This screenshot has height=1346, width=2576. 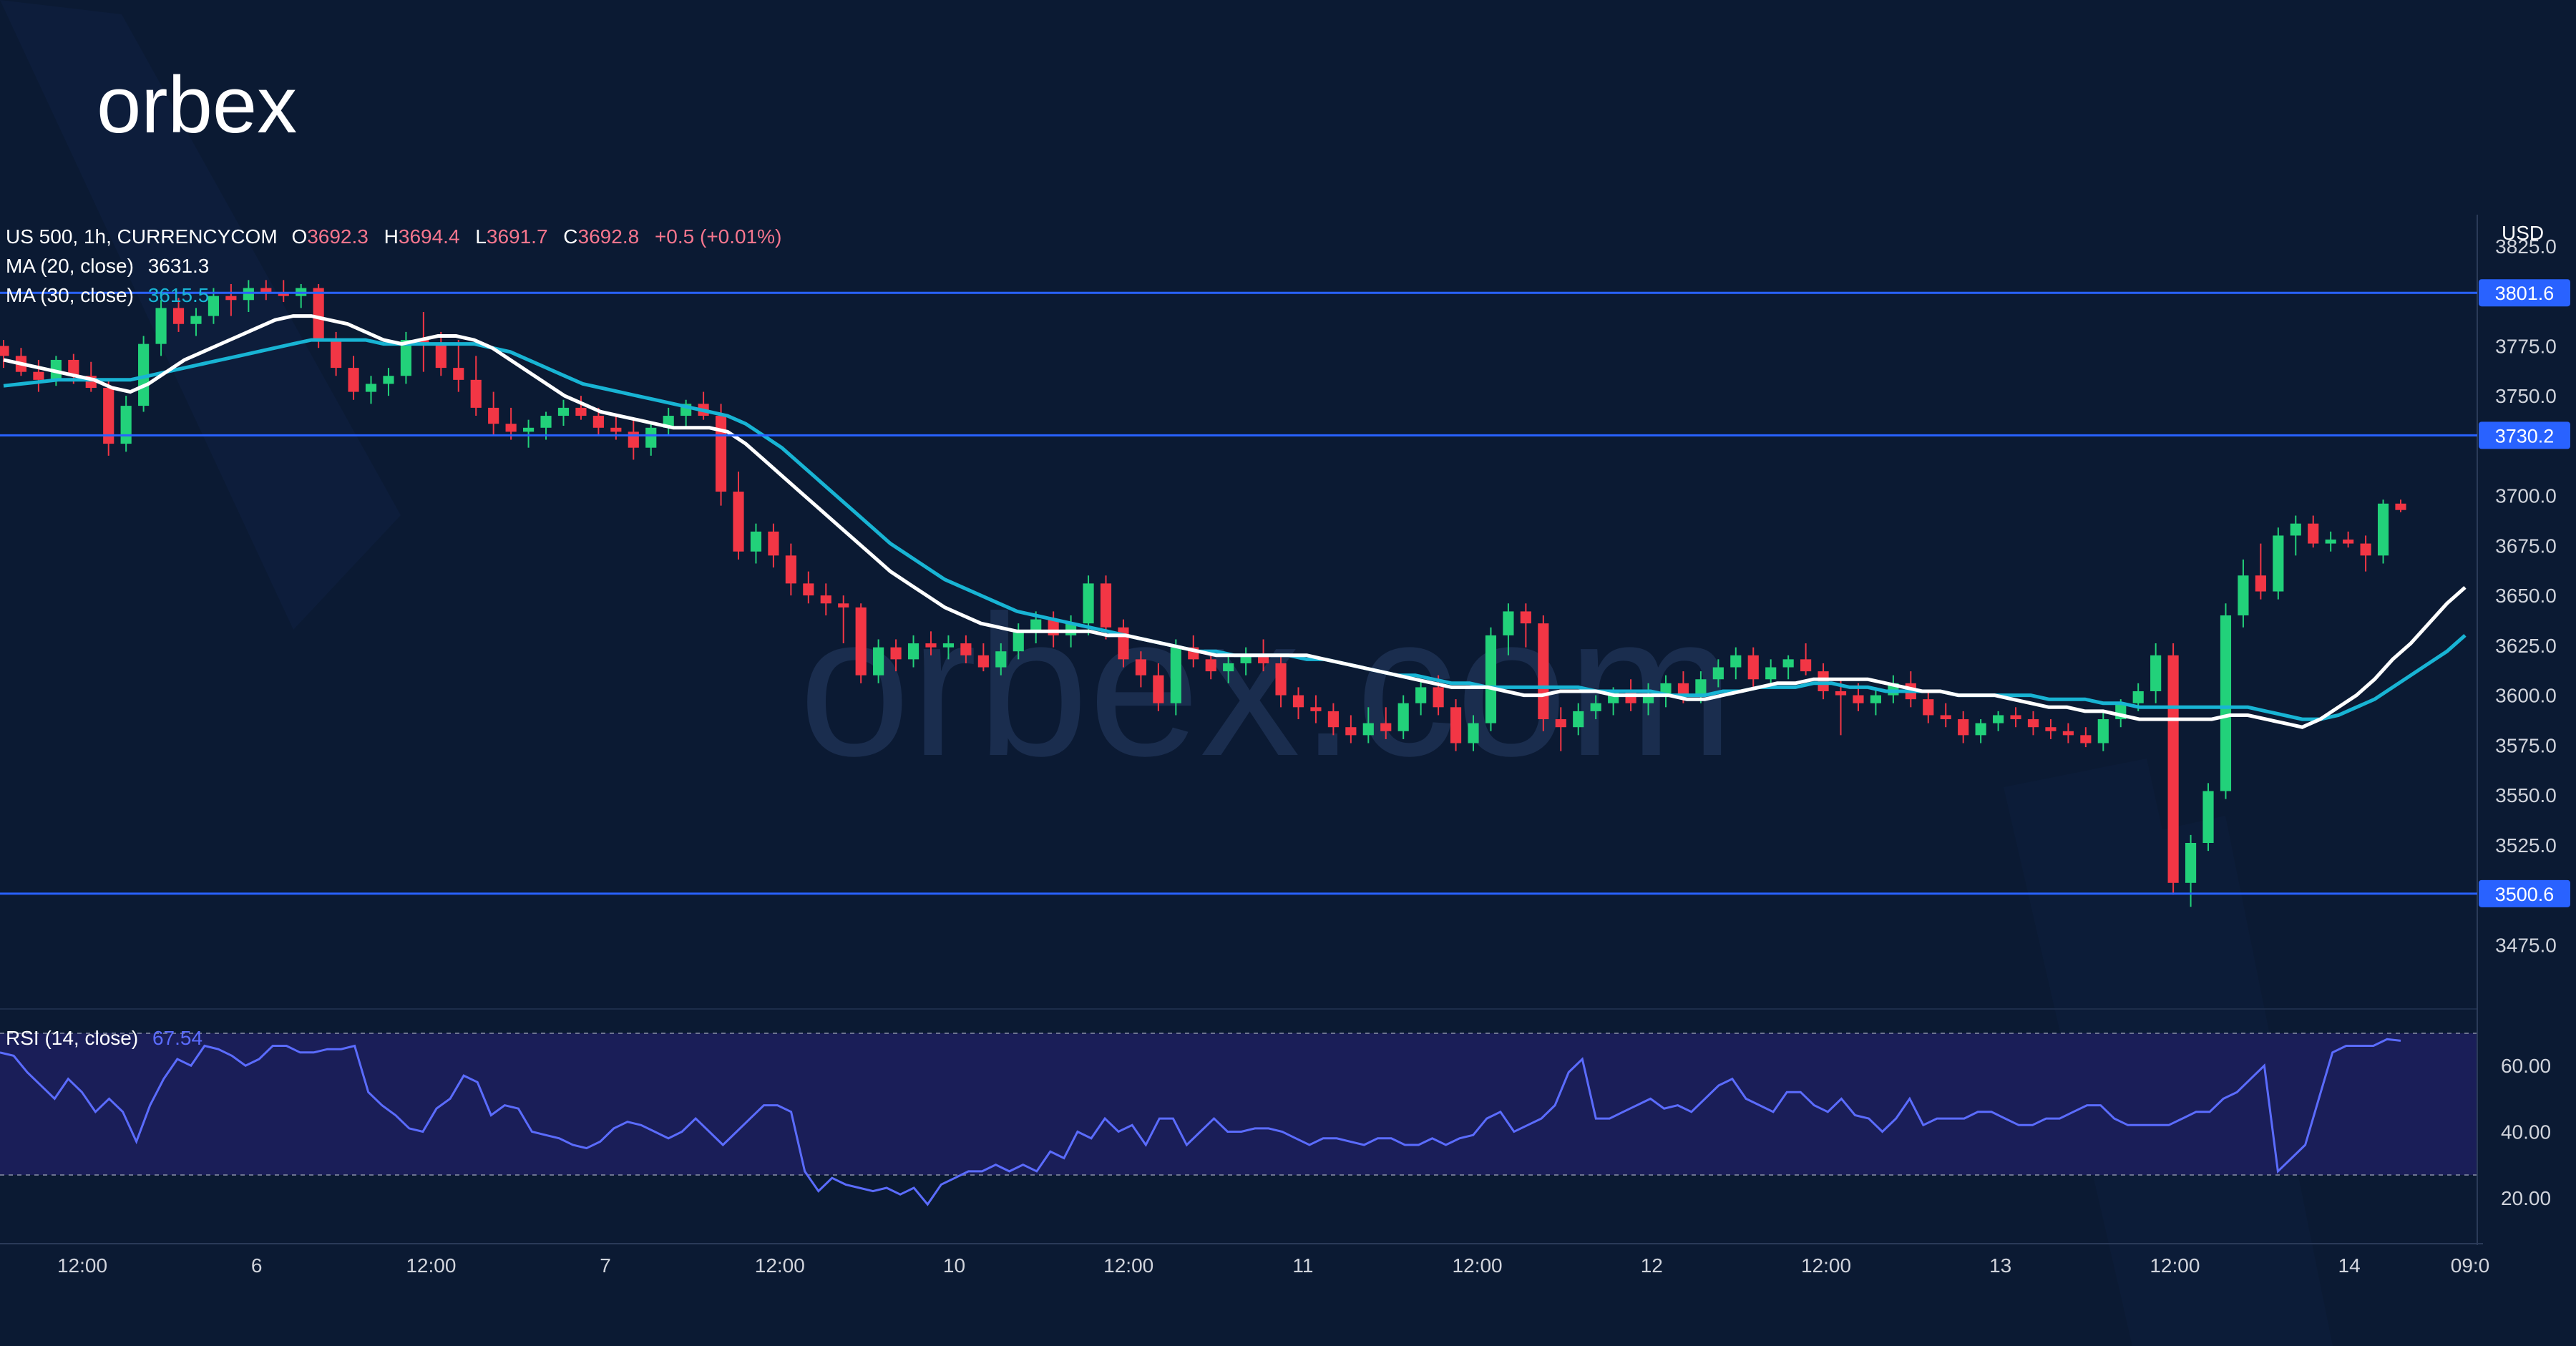 What do you see at coordinates (179, 295) in the screenshot?
I see `ma30-value: 3615.5` at bounding box center [179, 295].